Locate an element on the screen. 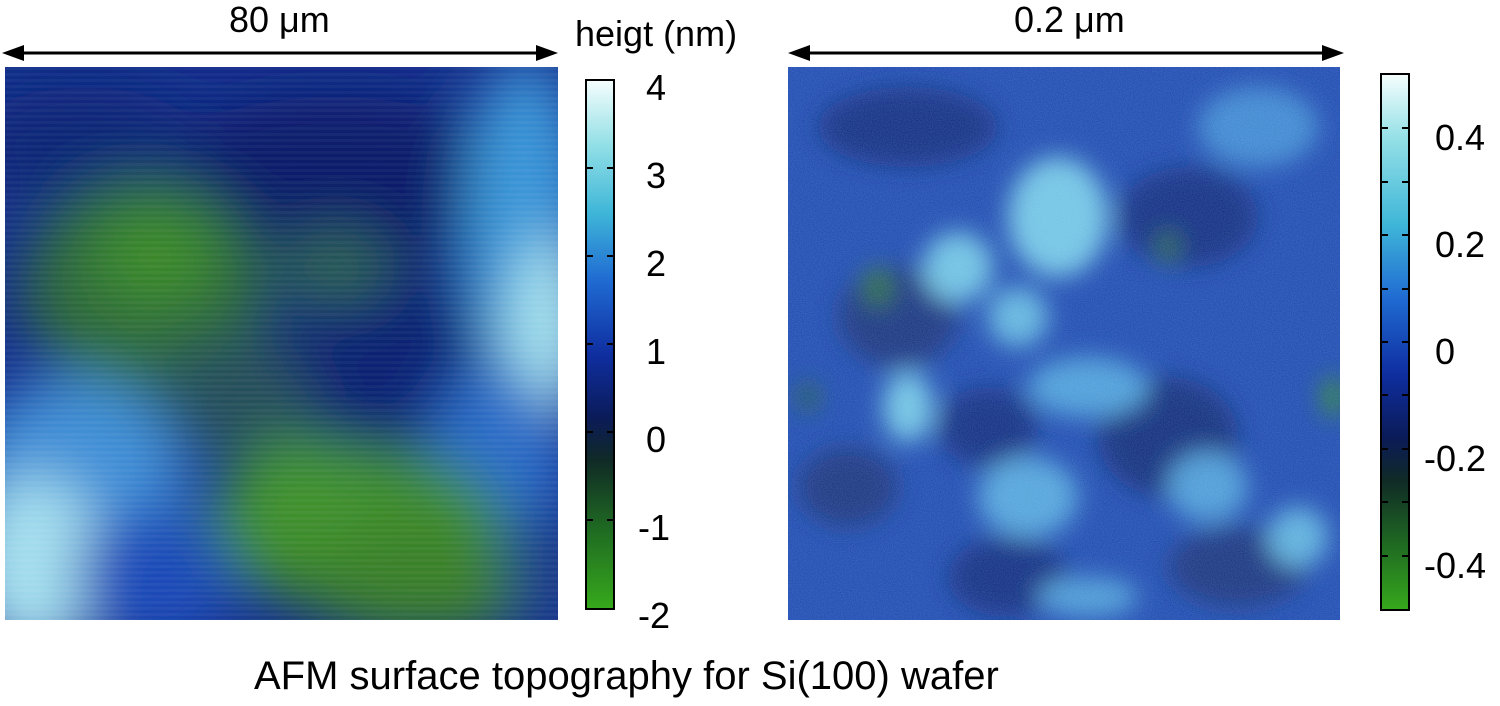 Image resolution: width=1500 pixels, height=706 pixels. right-scale-label: 0.2 μm is located at coordinates (1069, 20).